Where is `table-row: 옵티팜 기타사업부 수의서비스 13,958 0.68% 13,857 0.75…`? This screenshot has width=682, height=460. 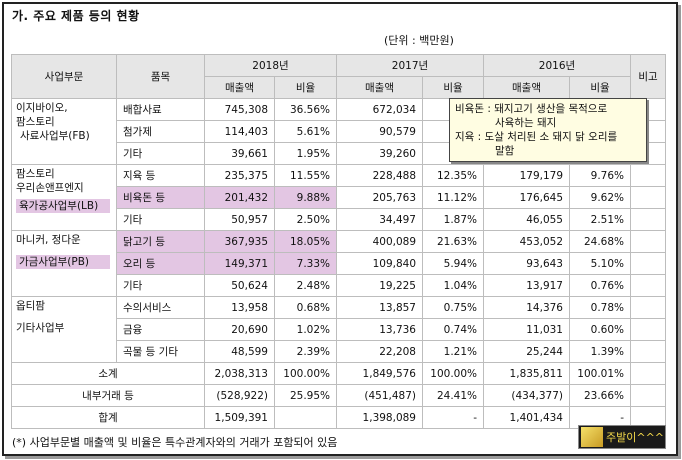
table-row: 옵티팜 기타사업부 수의서비스 13,958 0.68% 13,857 0.75… is located at coordinates (338, 329).